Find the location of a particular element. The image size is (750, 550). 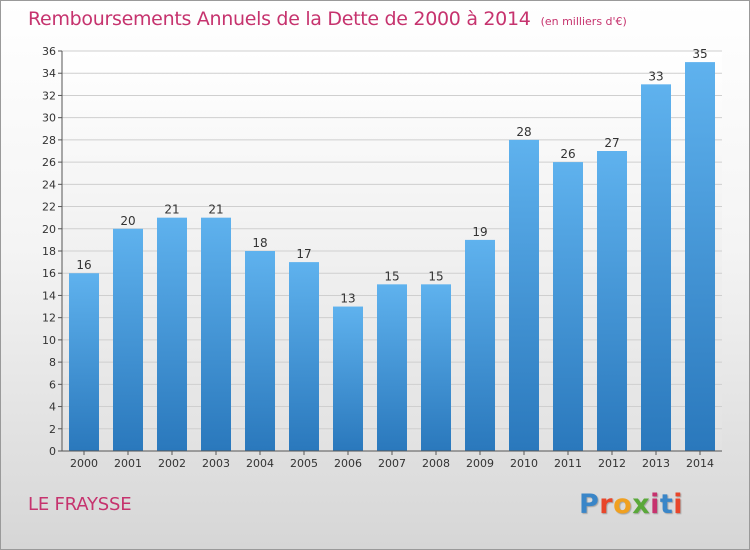

data-label-2012: 27 is located at coordinates (611, 143).